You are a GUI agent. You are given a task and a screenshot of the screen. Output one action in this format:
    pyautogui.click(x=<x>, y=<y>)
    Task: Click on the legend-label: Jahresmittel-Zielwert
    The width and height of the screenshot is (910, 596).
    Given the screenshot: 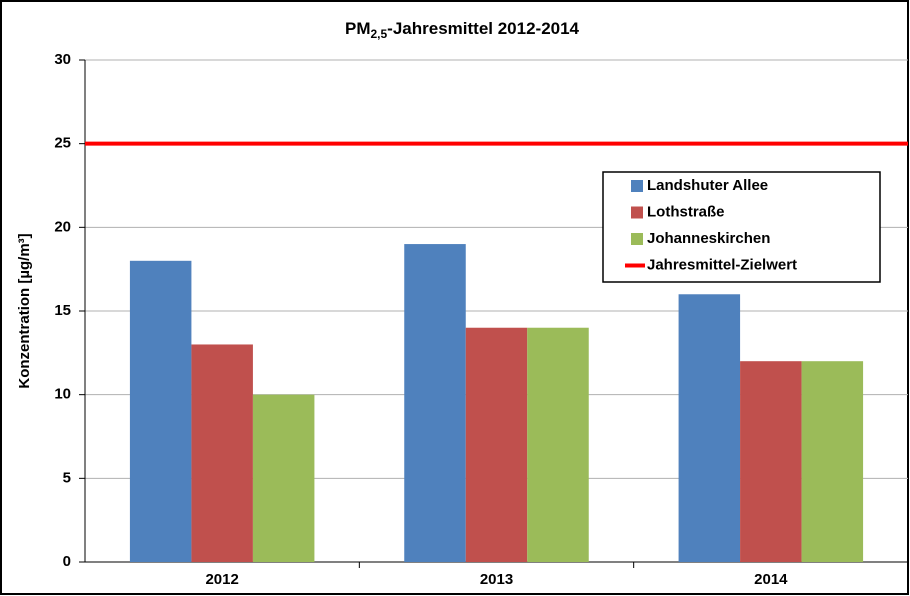 What is the action you would take?
    pyautogui.click(x=722, y=264)
    